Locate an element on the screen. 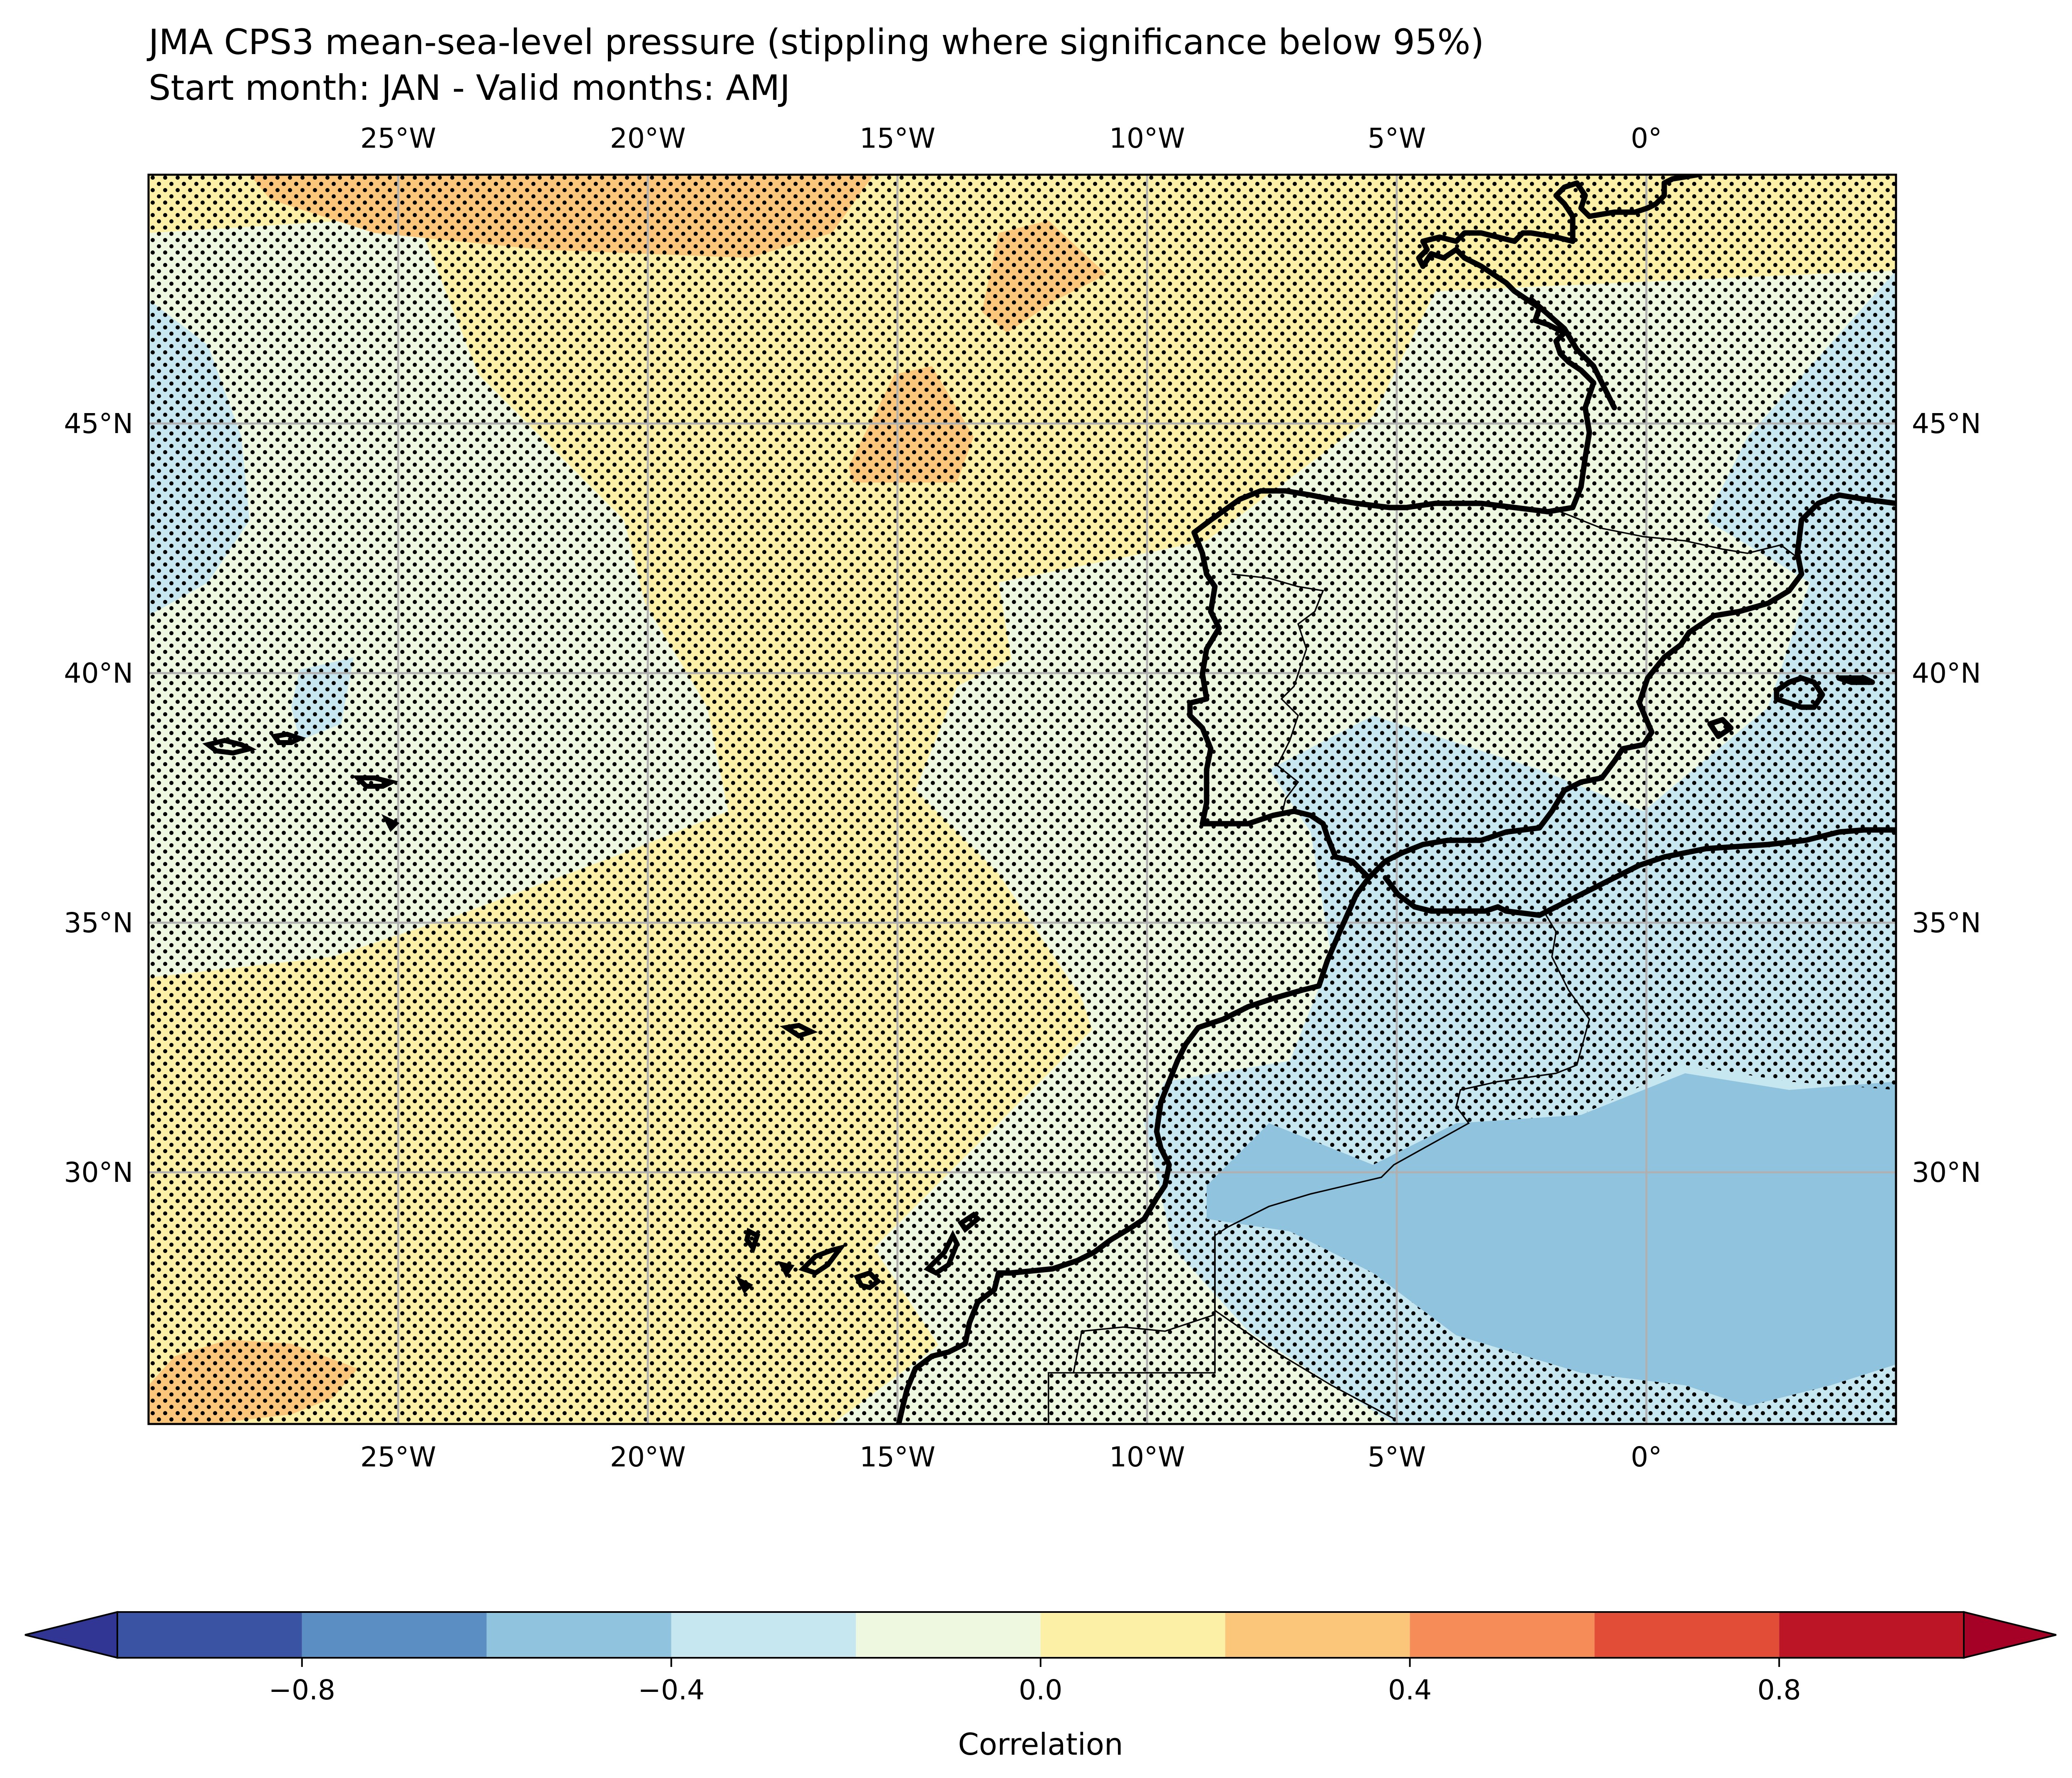 This screenshot has height=1778, width=2072. colorbar-tick-label: 0.8 is located at coordinates (1779, 1690).